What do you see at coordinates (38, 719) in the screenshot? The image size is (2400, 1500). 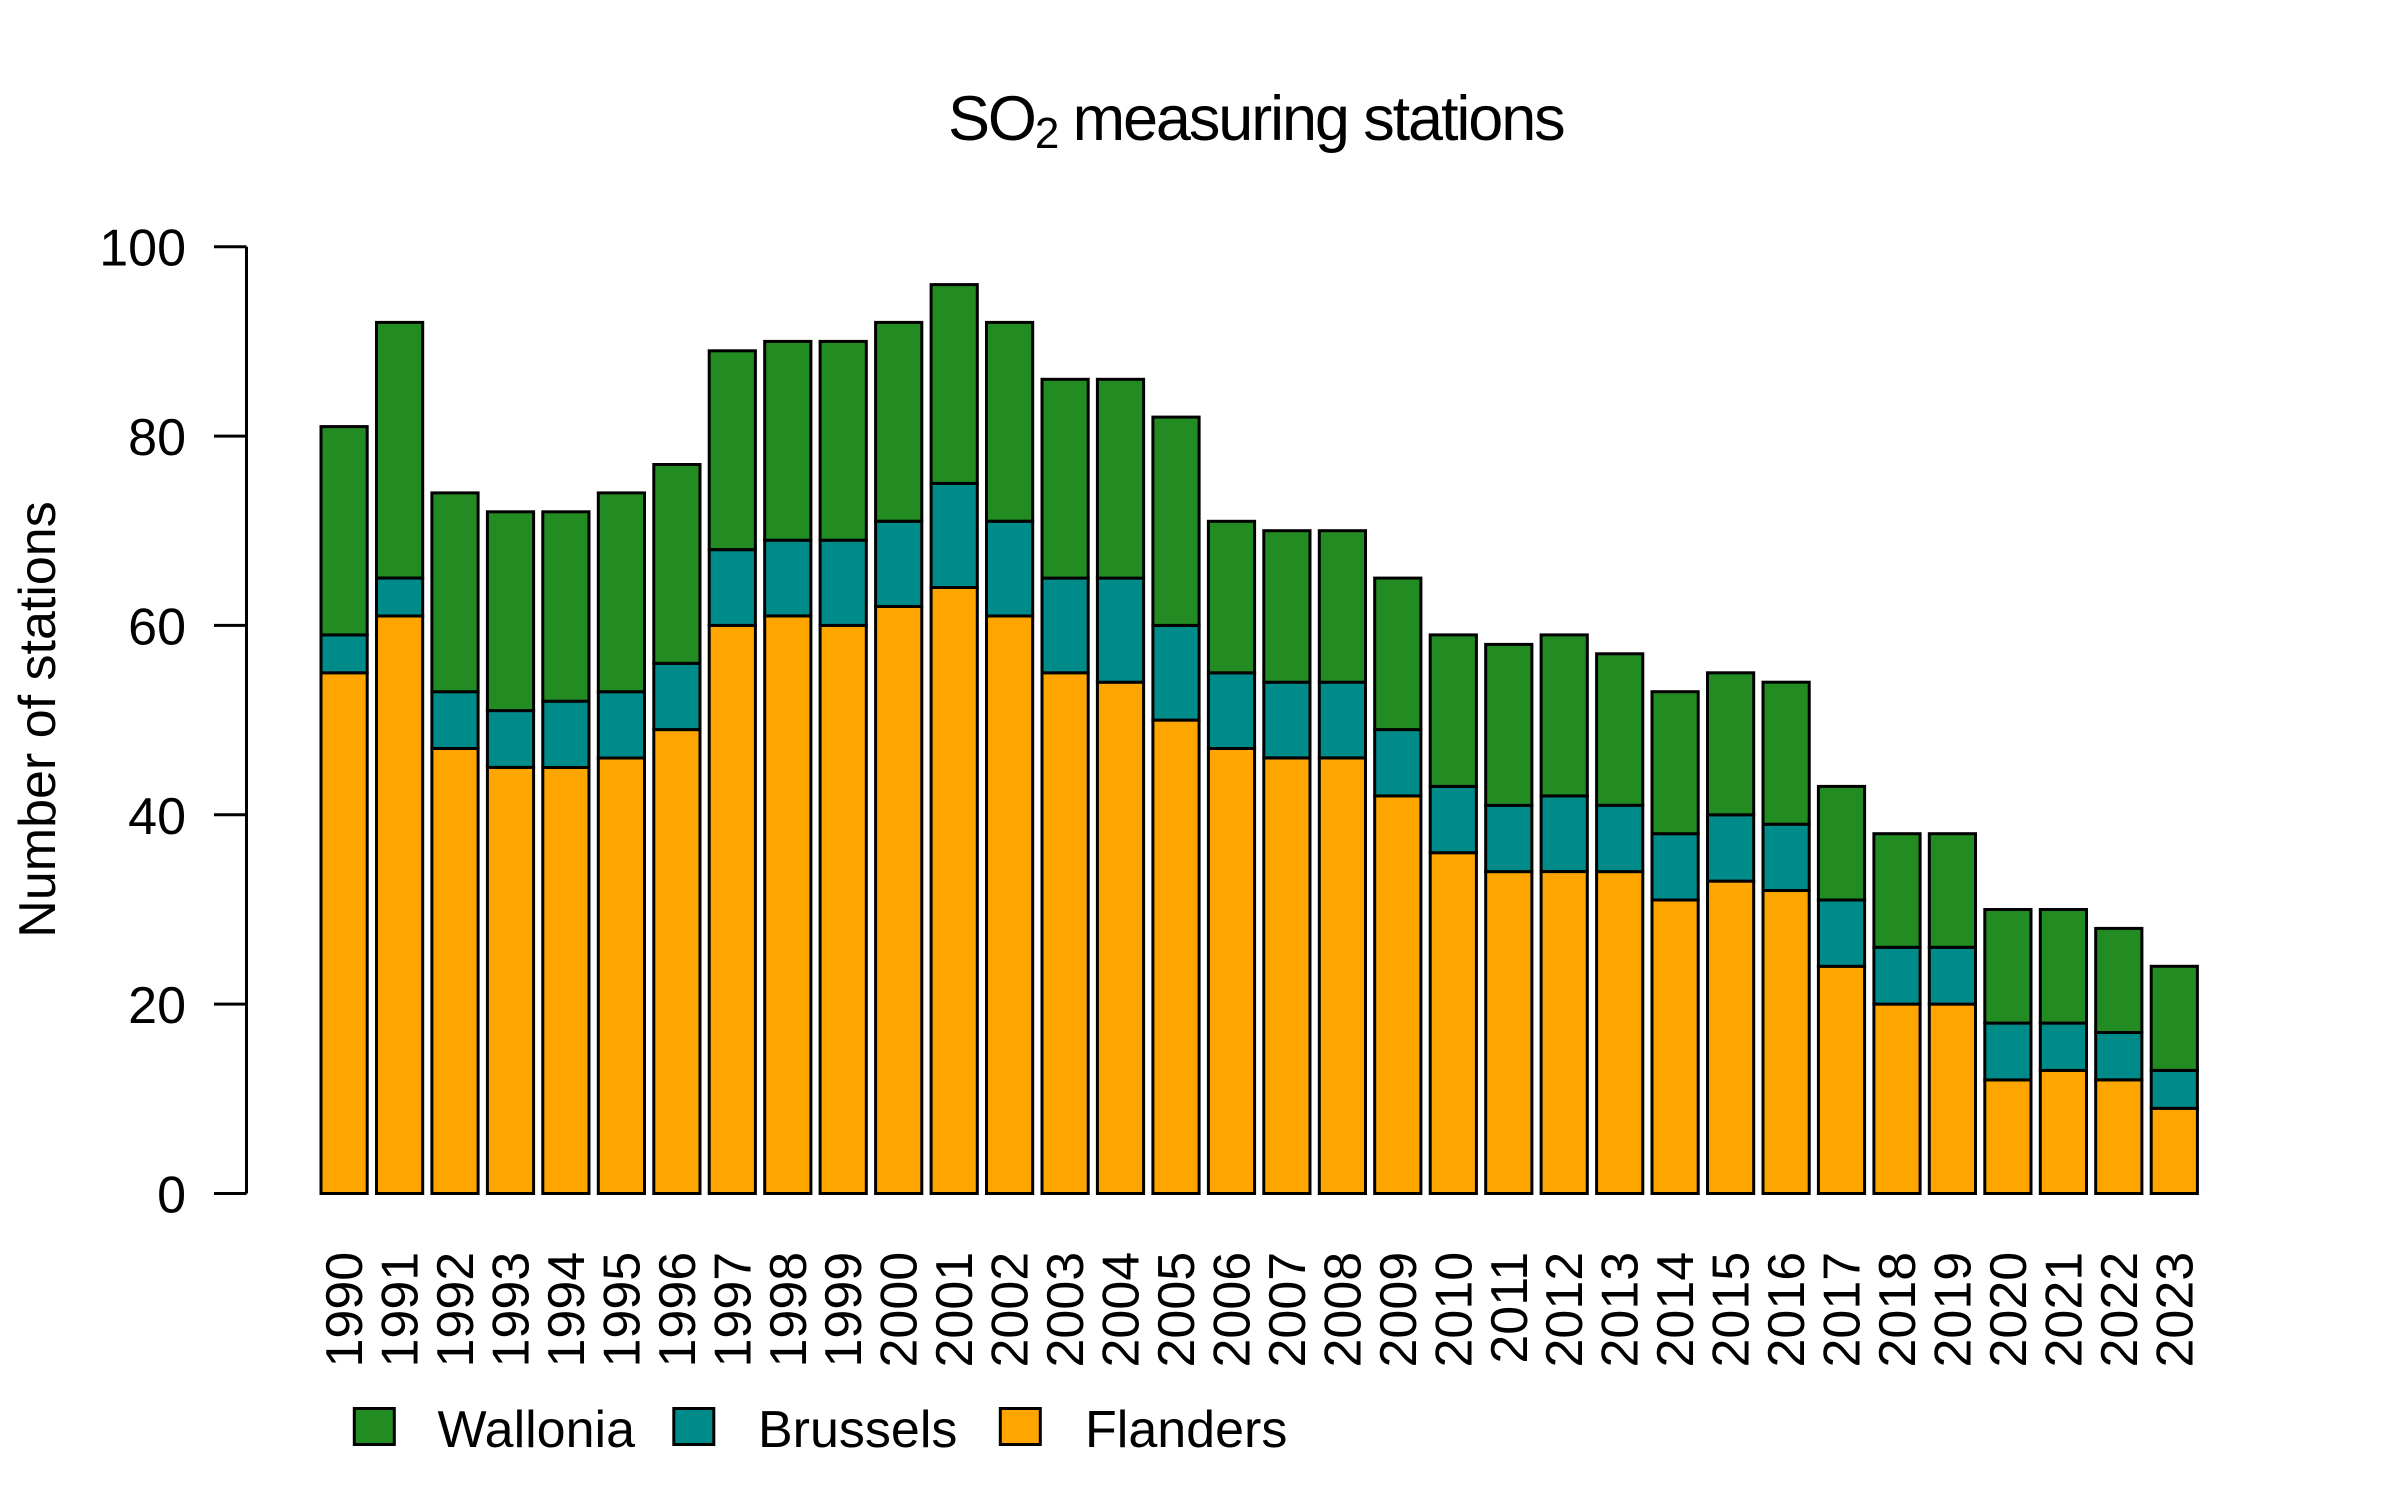 I see `svg-text: Number of stations` at bounding box center [38, 719].